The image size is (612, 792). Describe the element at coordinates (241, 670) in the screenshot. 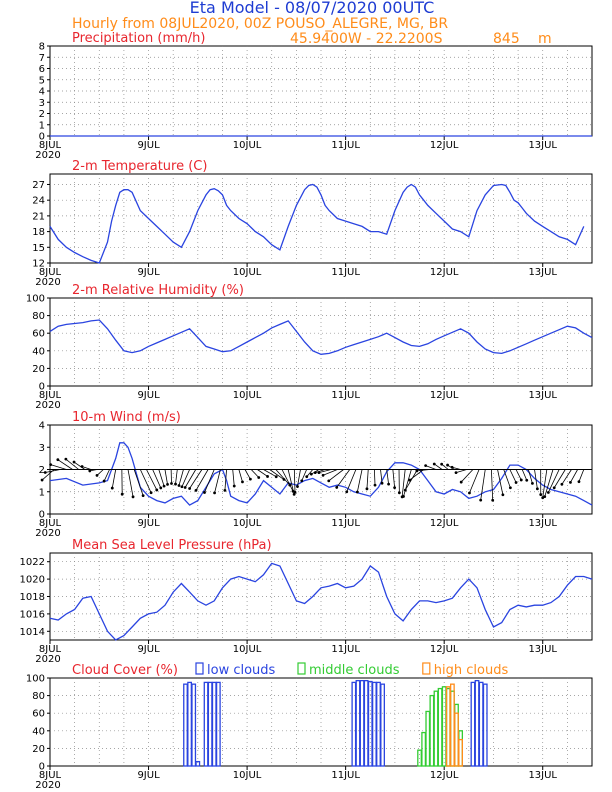

I see `cloud-legend-label: low clouds` at that location.